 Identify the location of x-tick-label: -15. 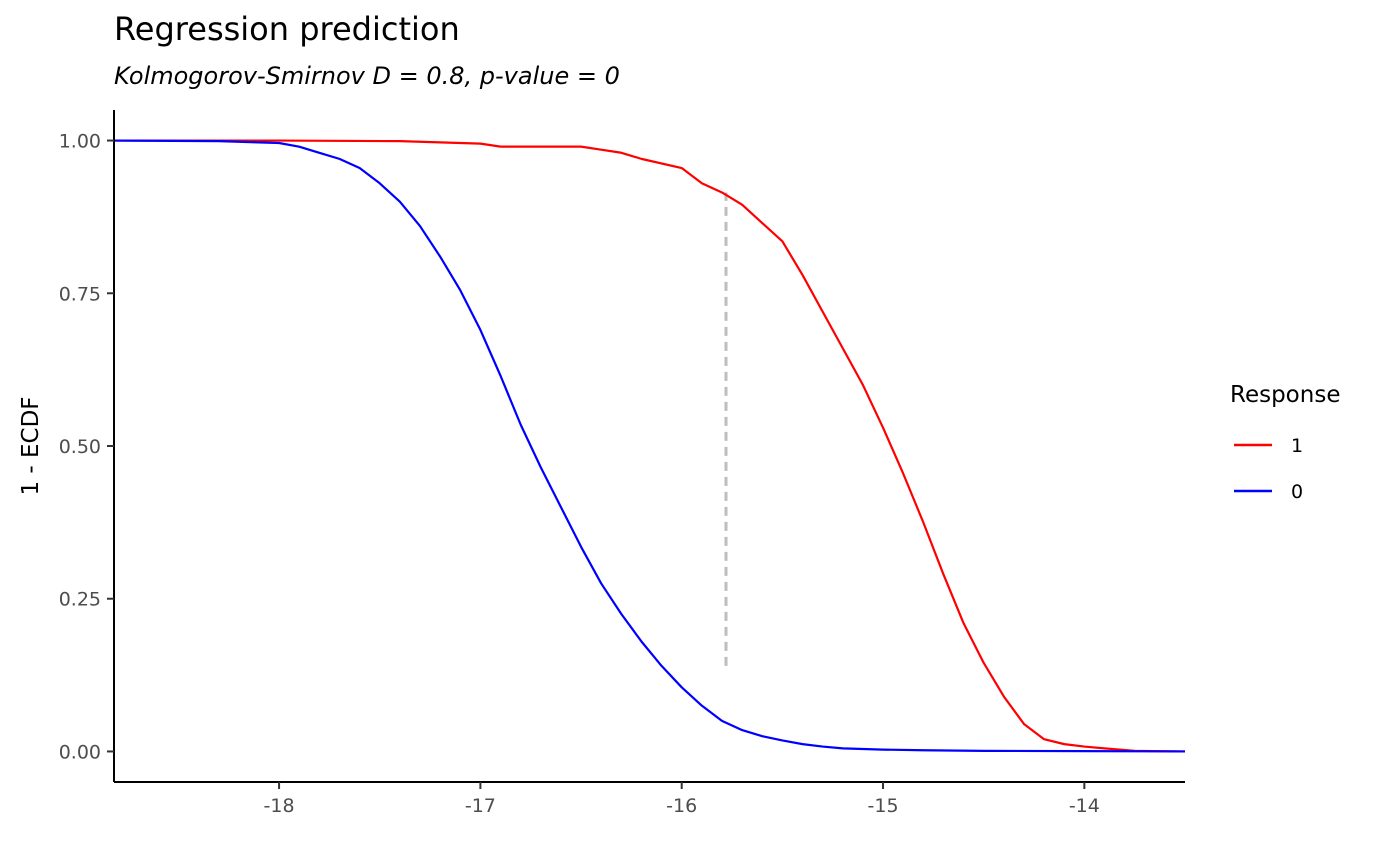
(883, 806).